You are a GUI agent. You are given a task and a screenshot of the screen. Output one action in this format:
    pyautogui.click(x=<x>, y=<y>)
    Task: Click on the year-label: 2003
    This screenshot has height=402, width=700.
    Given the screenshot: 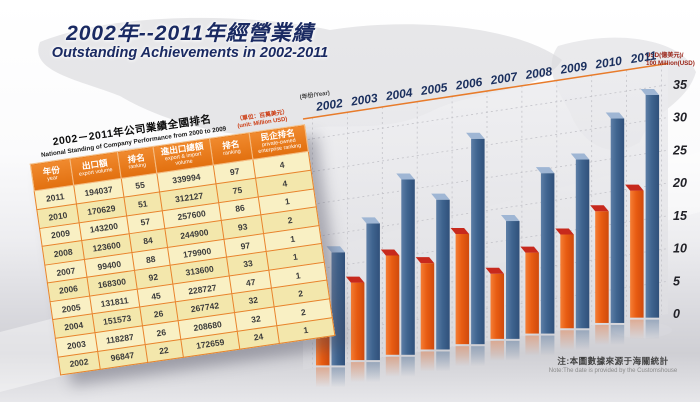 What is the action you would take?
    pyautogui.click(x=364, y=100)
    